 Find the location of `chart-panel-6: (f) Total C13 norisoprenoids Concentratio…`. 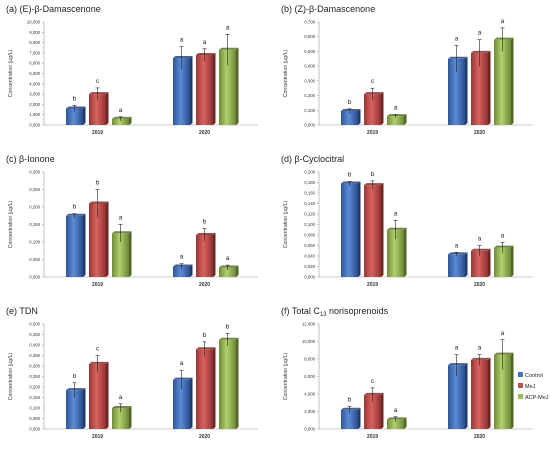

chart-panel-6: (f) Total C13 norisoprenoids Concentratio… is located at coordinates (407, 373).